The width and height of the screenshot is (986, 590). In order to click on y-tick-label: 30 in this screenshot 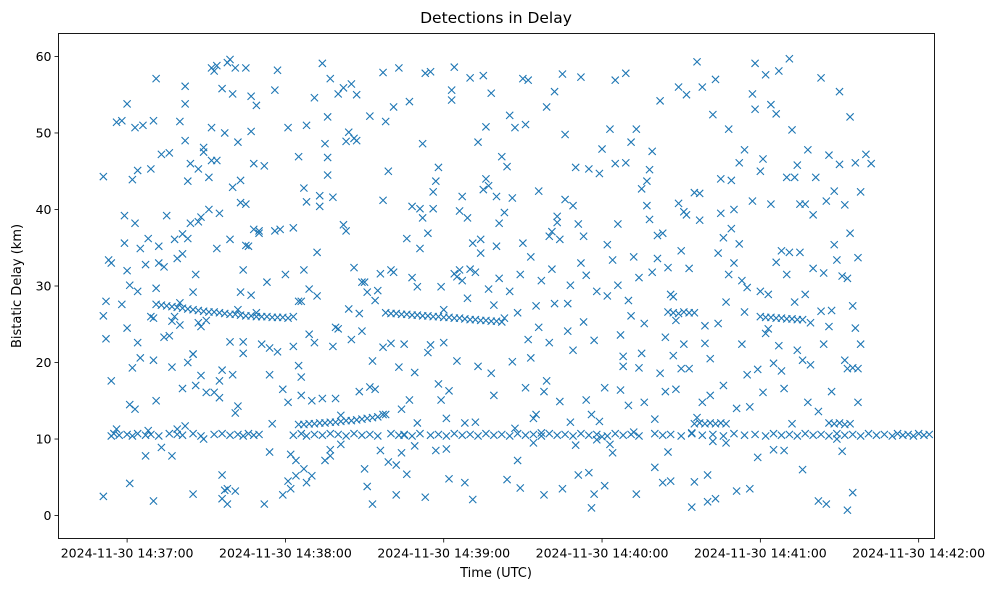, I will do `click(44, 286)`.